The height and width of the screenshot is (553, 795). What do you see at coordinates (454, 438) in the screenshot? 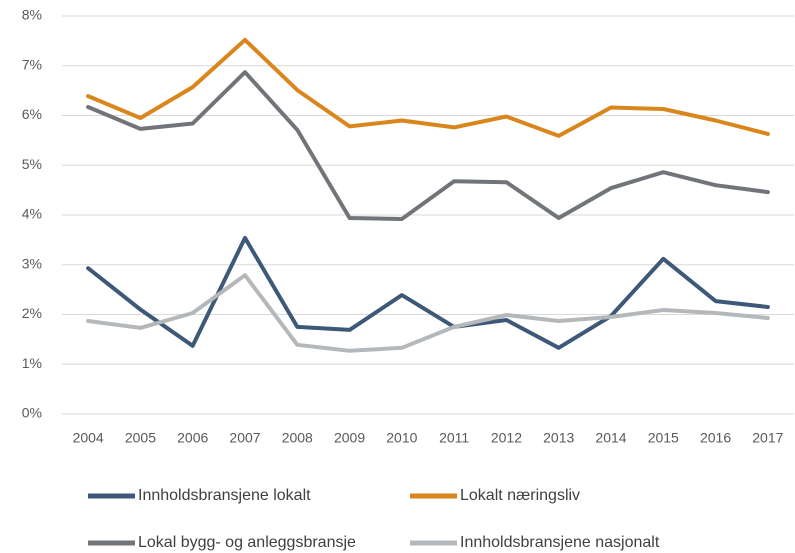
I see `x-tick-label: 2011` at bounding box center [454, 438].